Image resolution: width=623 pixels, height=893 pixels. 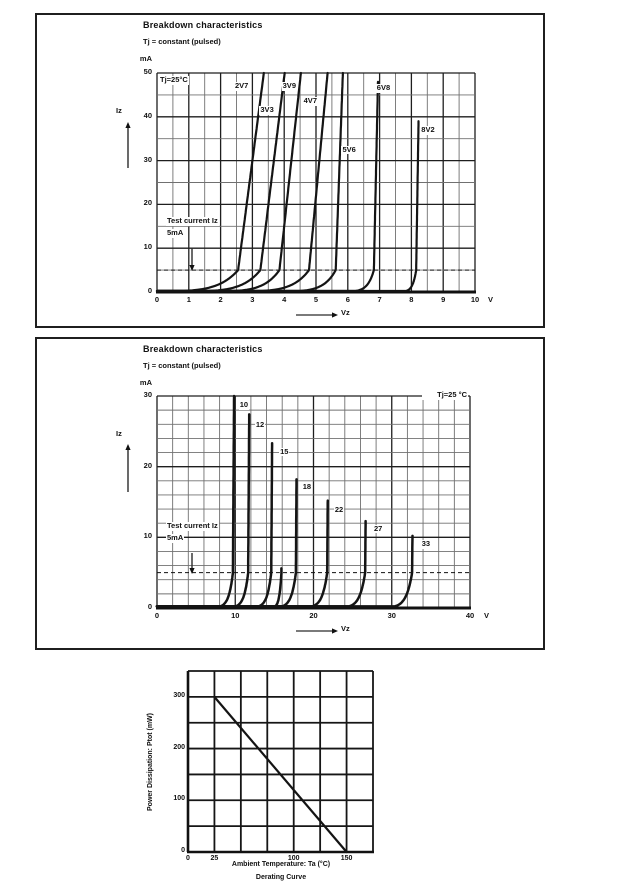 I want to click on chart3-y-axis-title: Power Dissipation: Ptot (mW), so click(x=150, y=762).